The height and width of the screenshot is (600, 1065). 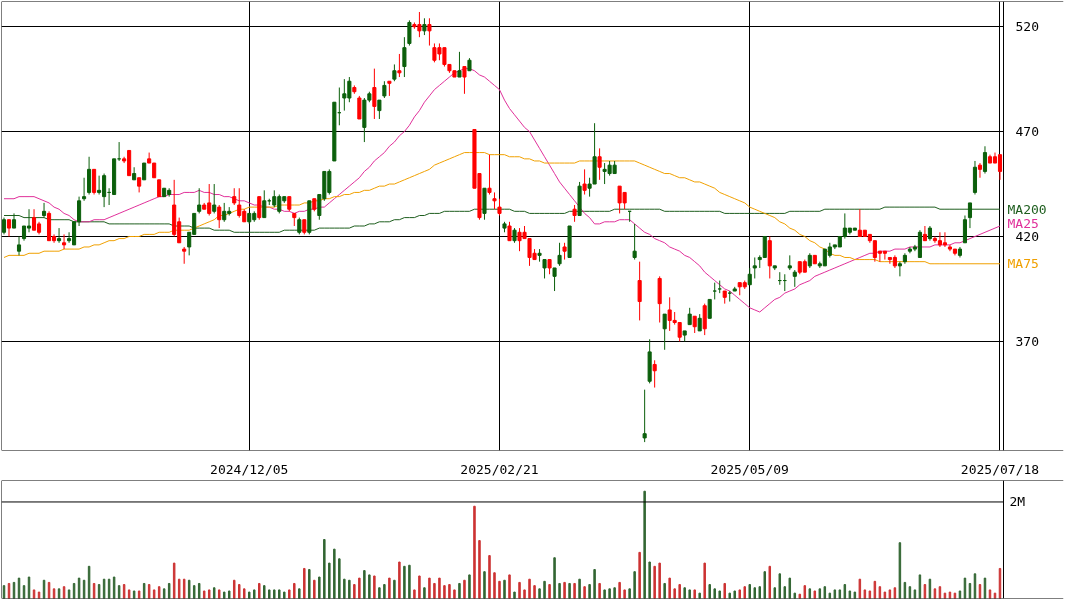 I want to click on y-tick-label: 520, so click(x=1027, y=27).